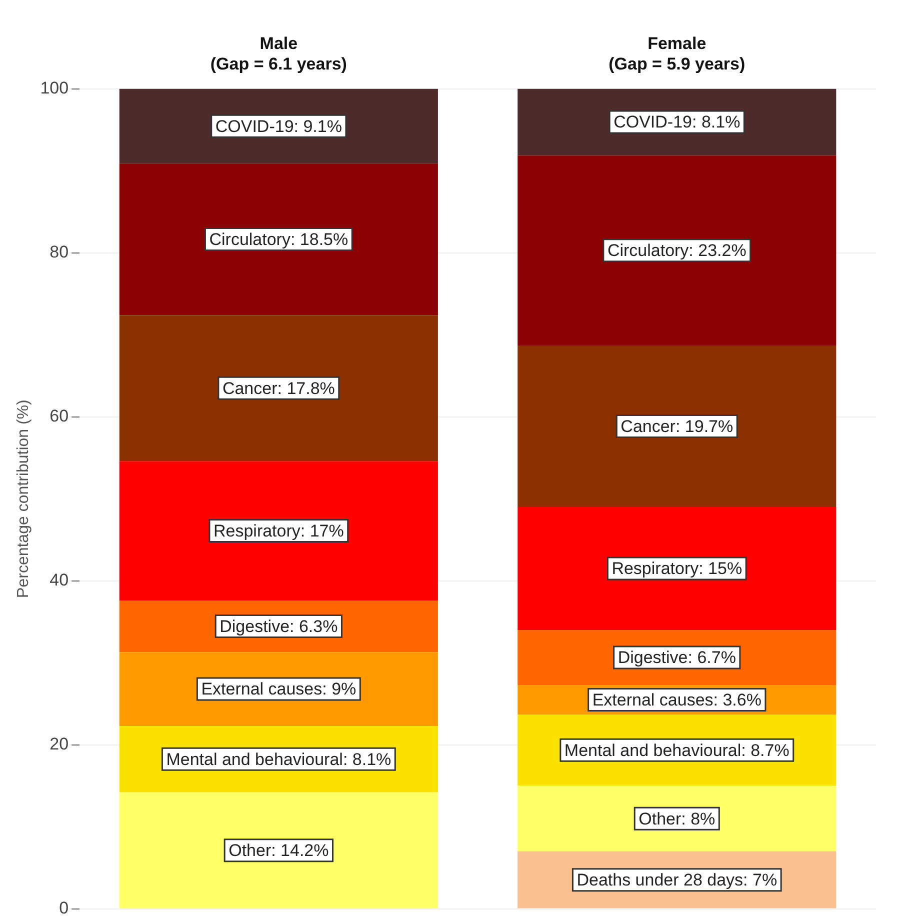  What do you see at coordinates (64, 908) in the screenshot?
I see `y-tick-label: 0` at bounding box center [64, 908].